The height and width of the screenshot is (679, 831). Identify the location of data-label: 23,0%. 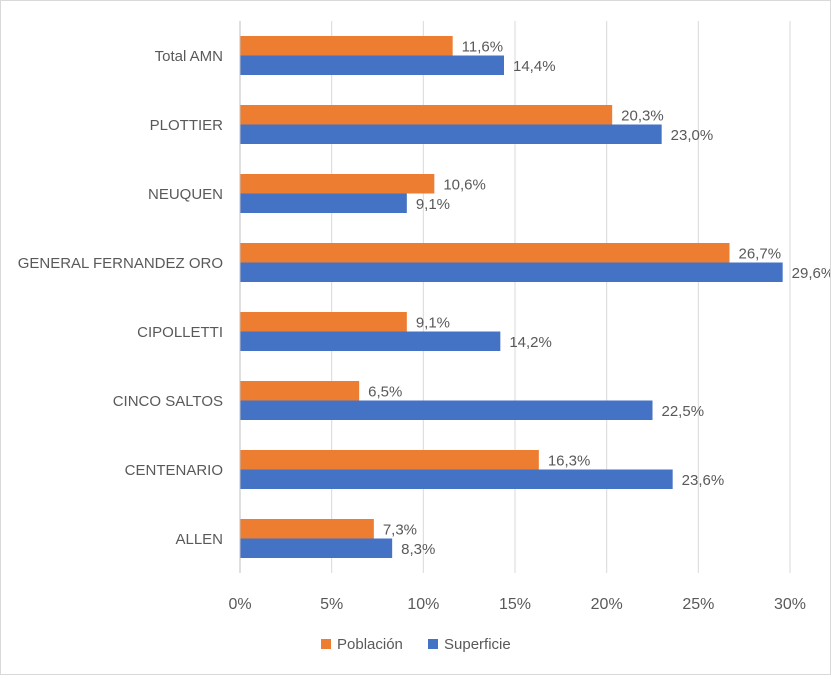
(692, 135).